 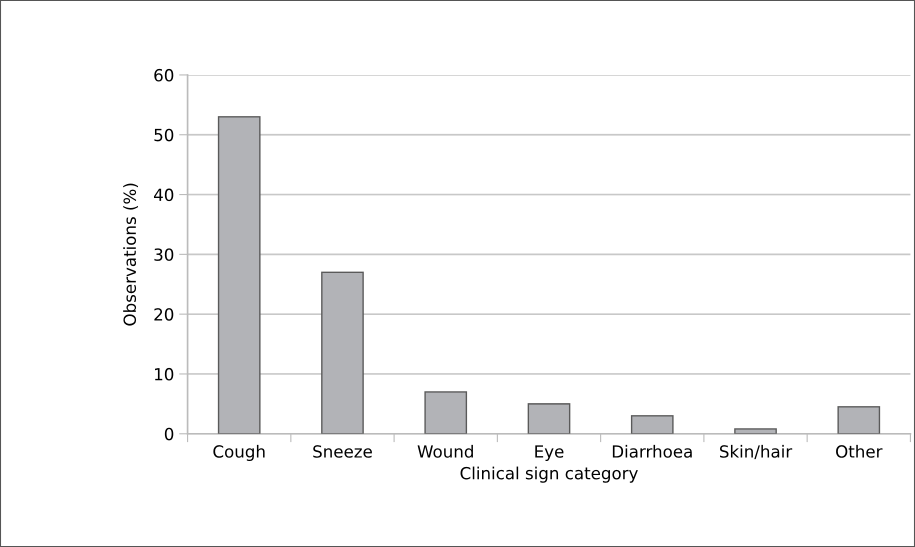 What do you see at coordinates (549, 474) in the screenshot?
I see `x-axis-title: Clinical sign category` at bounding box center [549, 474].